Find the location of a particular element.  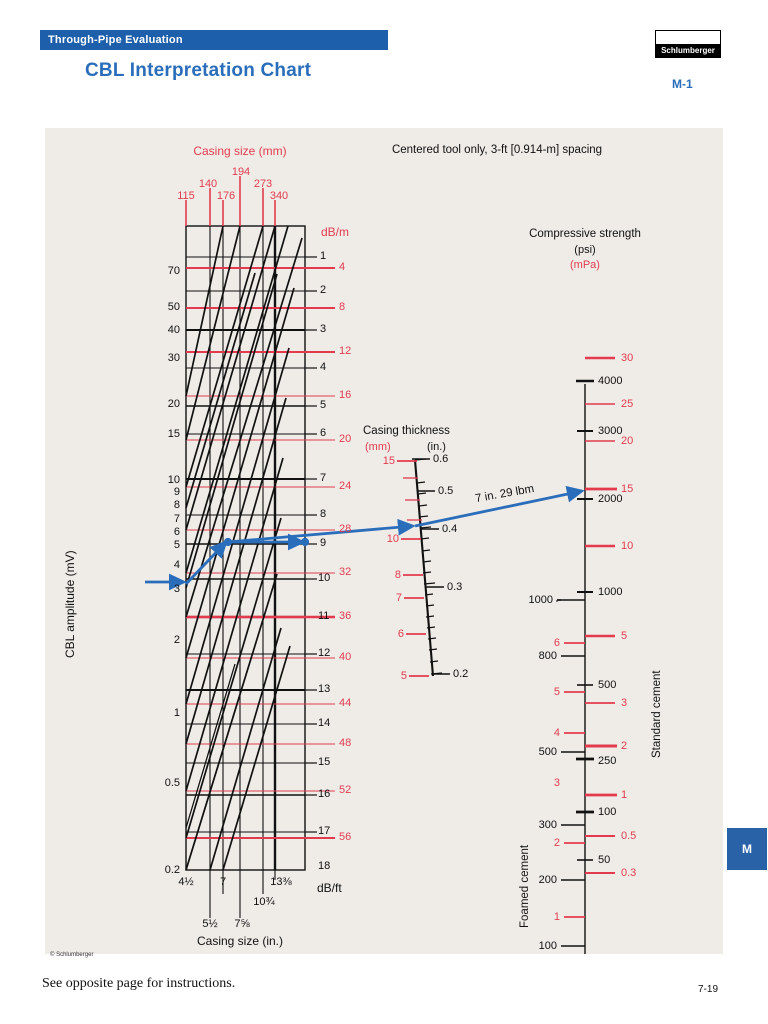

amp-tick-6: 6 is located at coordinates (176, 532).